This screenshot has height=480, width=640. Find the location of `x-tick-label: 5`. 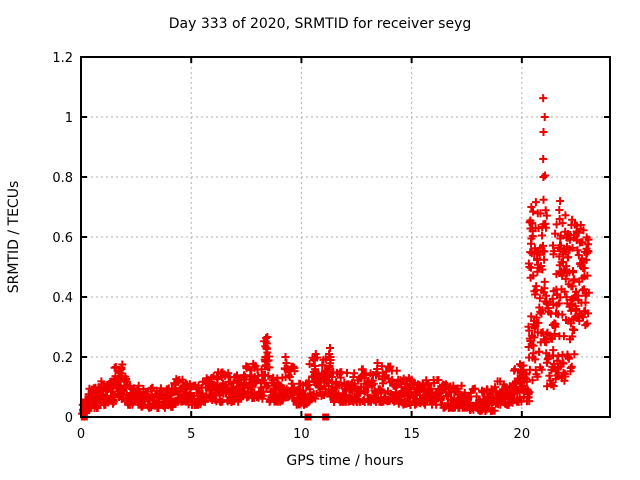

x-tick-label: 5 is located at coordinates (191, 434).